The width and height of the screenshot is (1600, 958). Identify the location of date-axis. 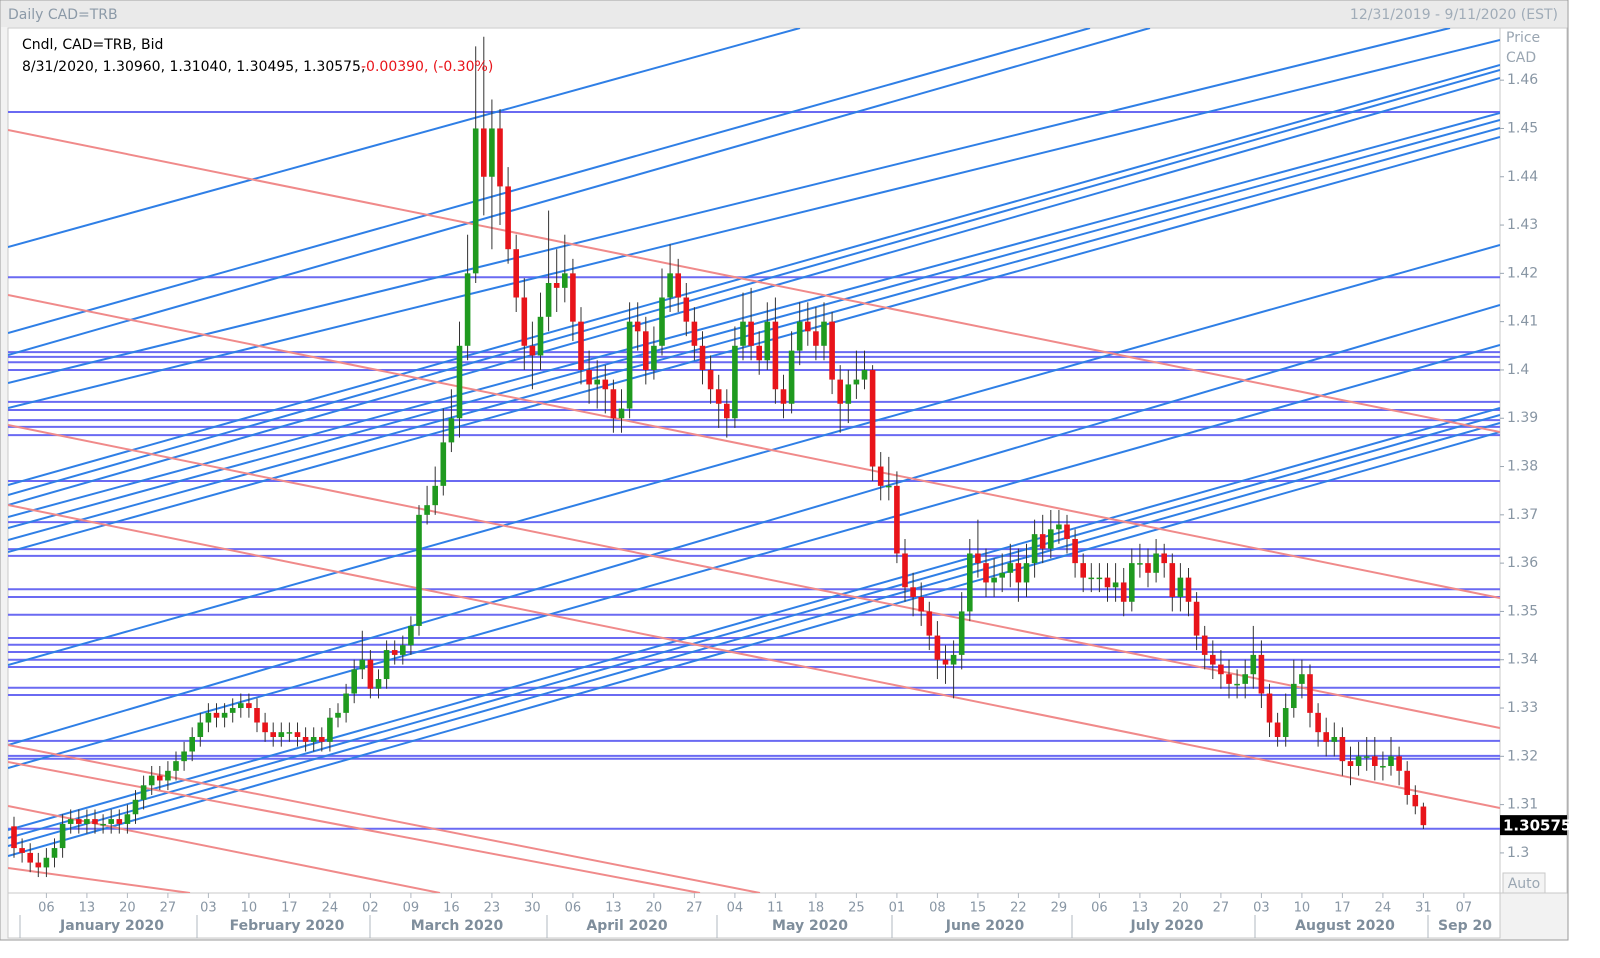
(754, 915).